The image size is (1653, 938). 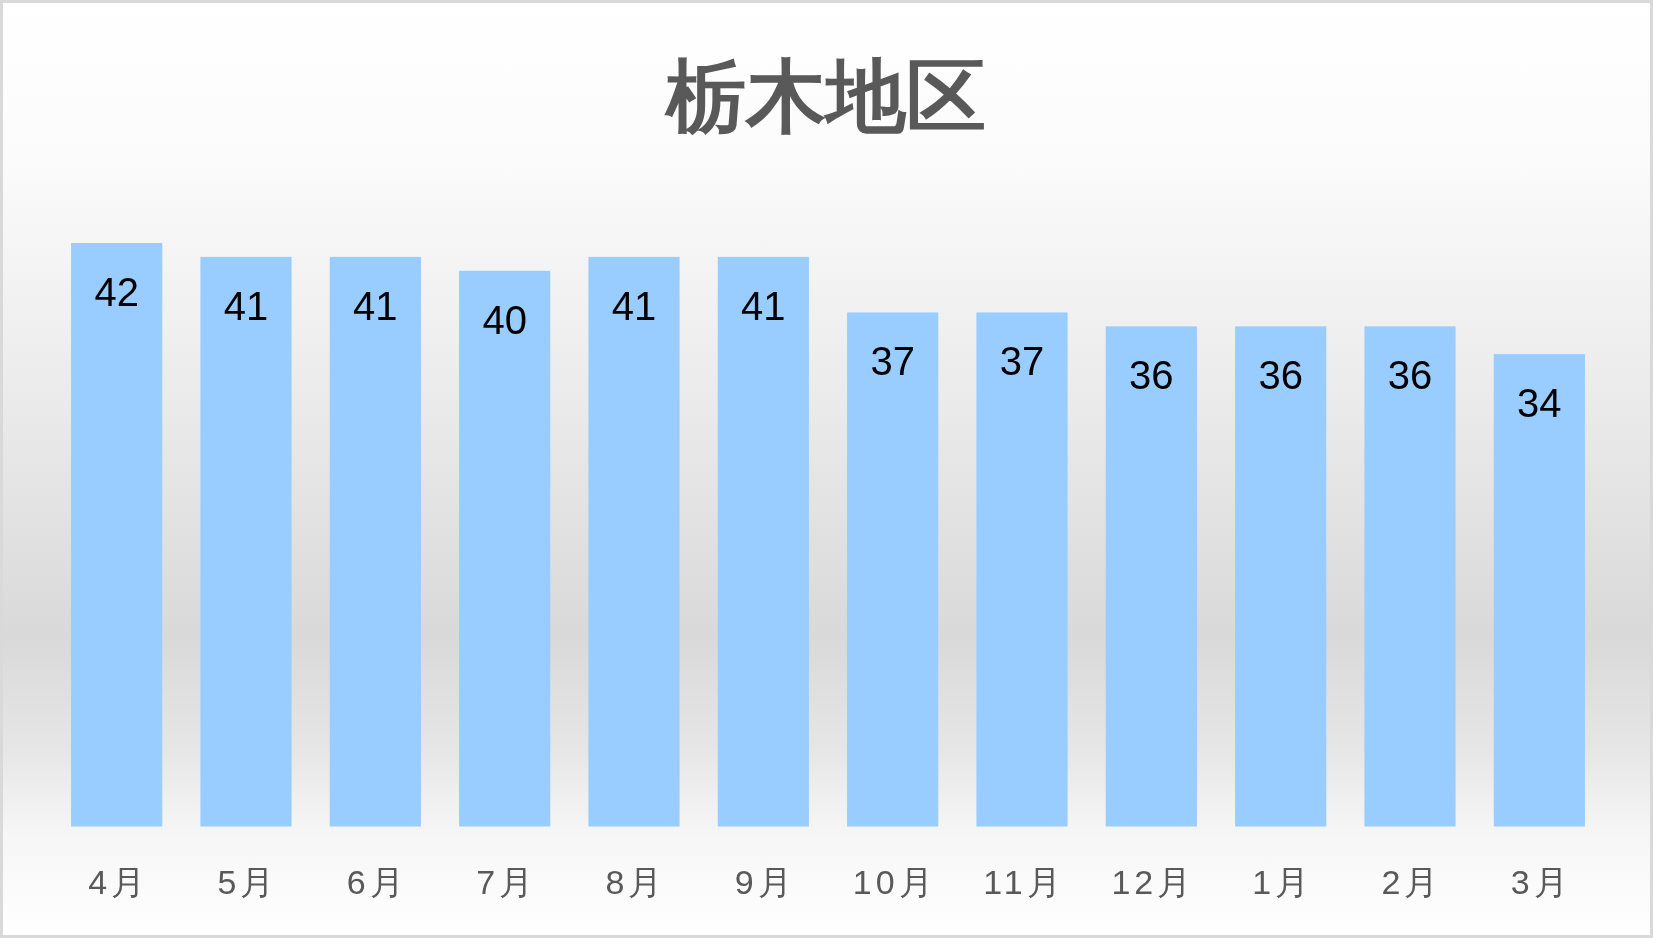 I want to click on x-tick-label: 11月, so click(x=1024, y=882).